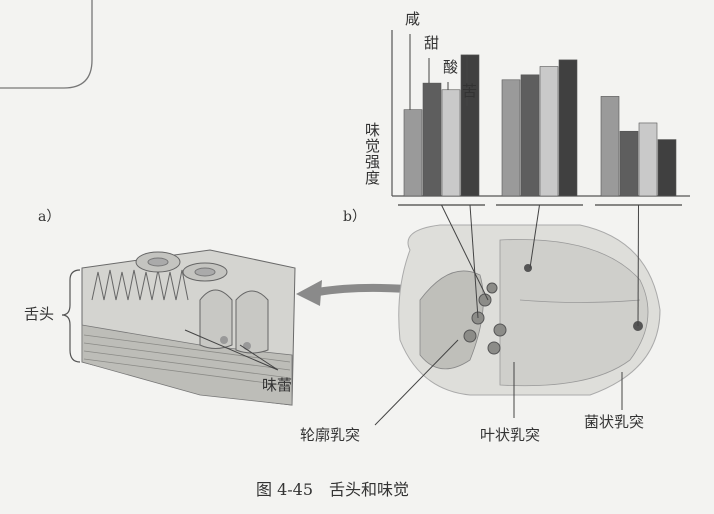 This screenshot has width=714, height=514. Describe the element at coordinates (510, 435) in the screenshot. I see `papilla-label-foliate: 叶状乳突` at that location.